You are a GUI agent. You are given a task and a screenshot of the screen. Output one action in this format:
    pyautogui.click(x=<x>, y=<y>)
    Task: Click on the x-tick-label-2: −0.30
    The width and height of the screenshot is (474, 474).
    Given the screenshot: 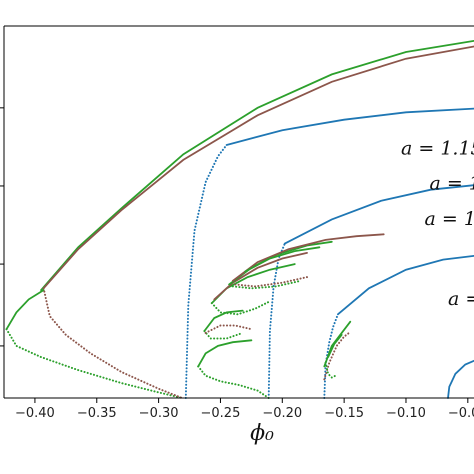 What is the action you would take?
    pyautogui.click(x=159, y=413)
    